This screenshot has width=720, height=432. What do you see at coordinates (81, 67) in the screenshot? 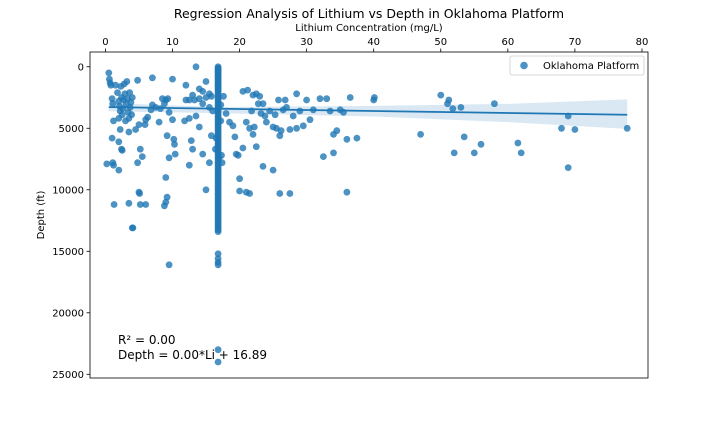
I see `y-tick-label: 0` at bounding box center [81, 67].